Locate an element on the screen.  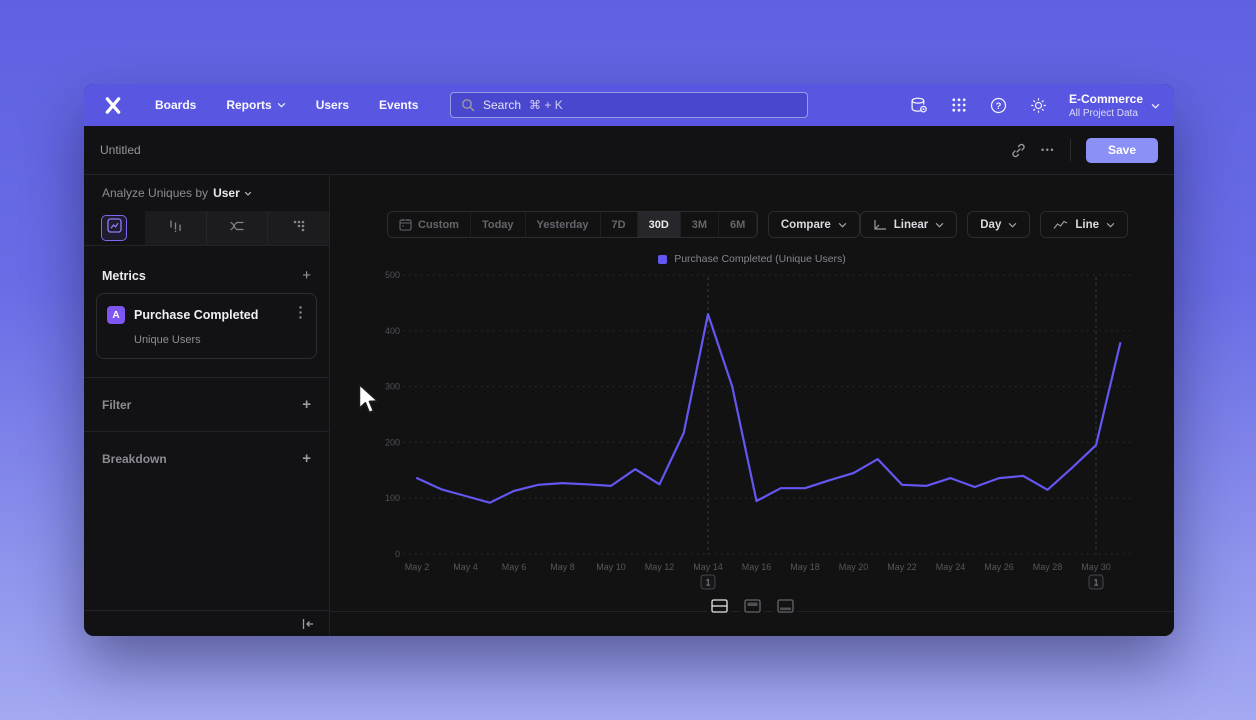
breakdown-label: Breakdown is located at coordinates (134, 458).